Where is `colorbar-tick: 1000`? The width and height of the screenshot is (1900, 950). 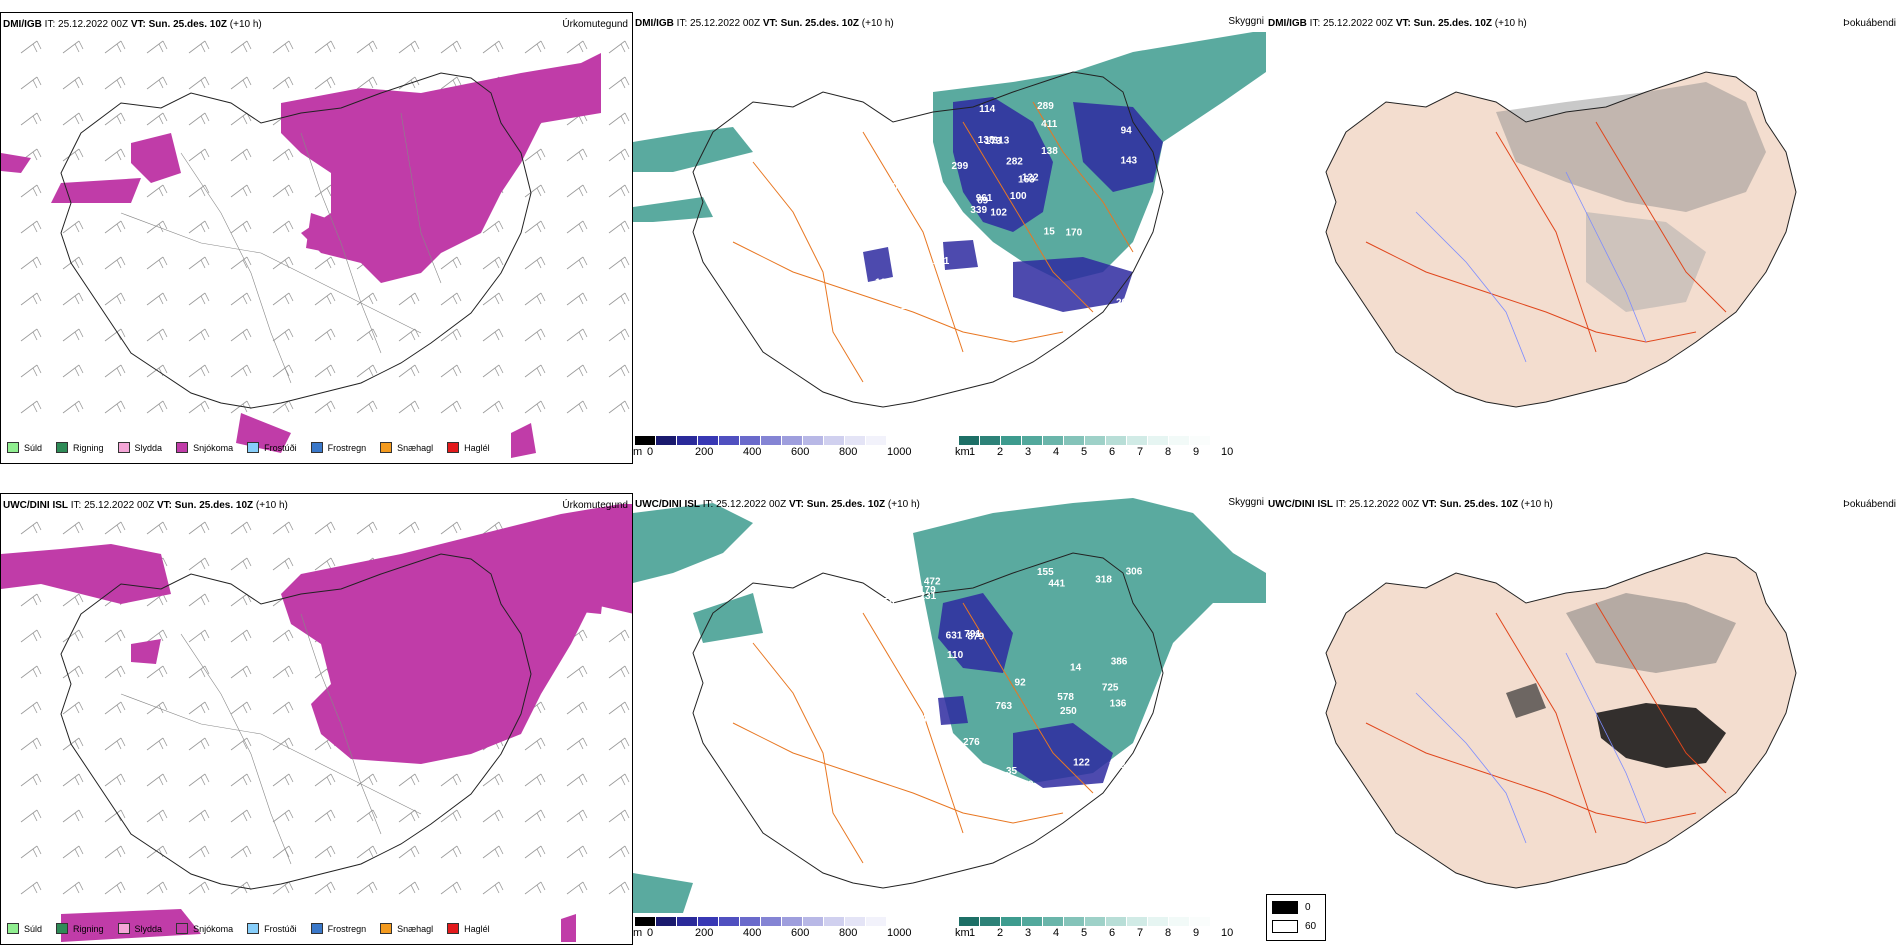 colorbar-tick: 1000 is located at coordinates (899, 933).